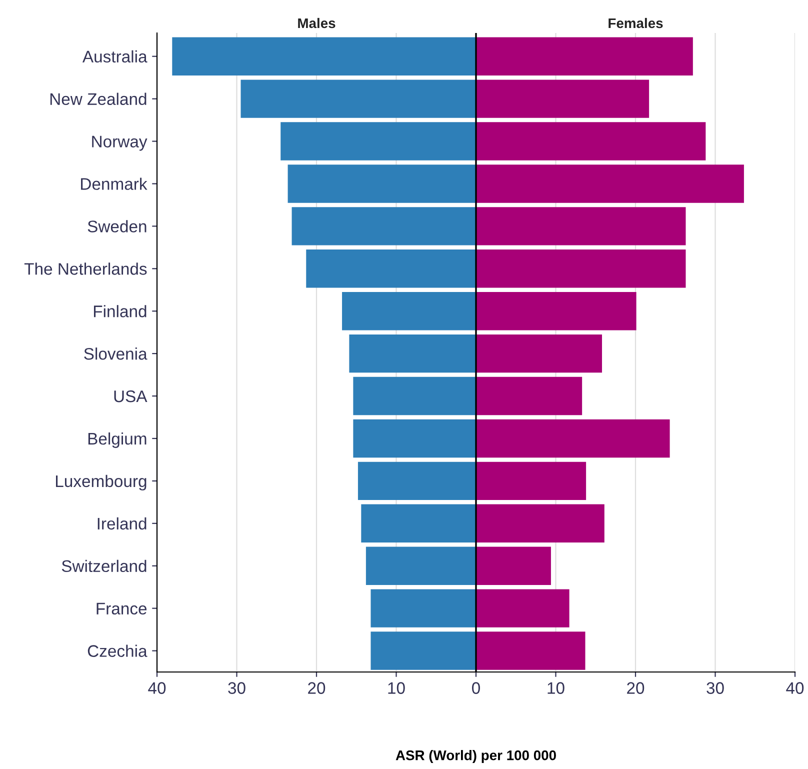 The image size is (808, 769). I want to click on y-tick-label: Denmark, so click(114, 184).